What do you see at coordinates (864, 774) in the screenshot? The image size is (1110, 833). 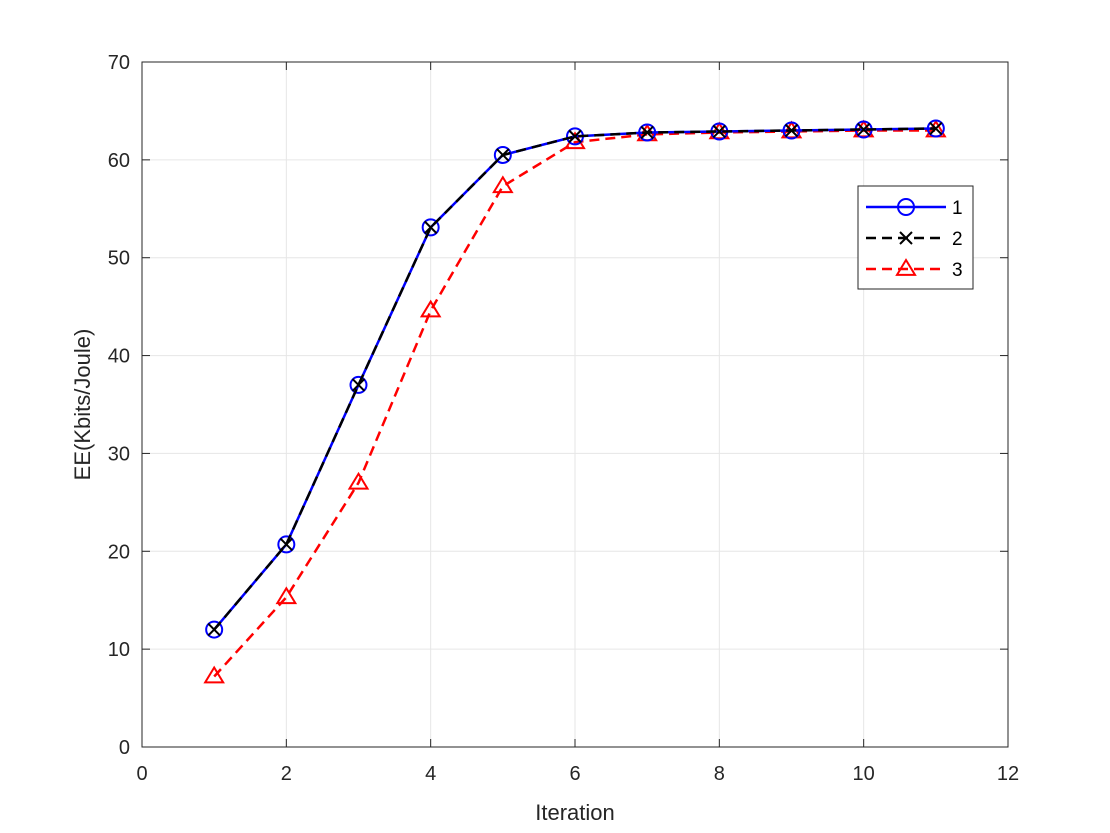 I see `x-tick-label: 10` at bounding box center [864, 774].